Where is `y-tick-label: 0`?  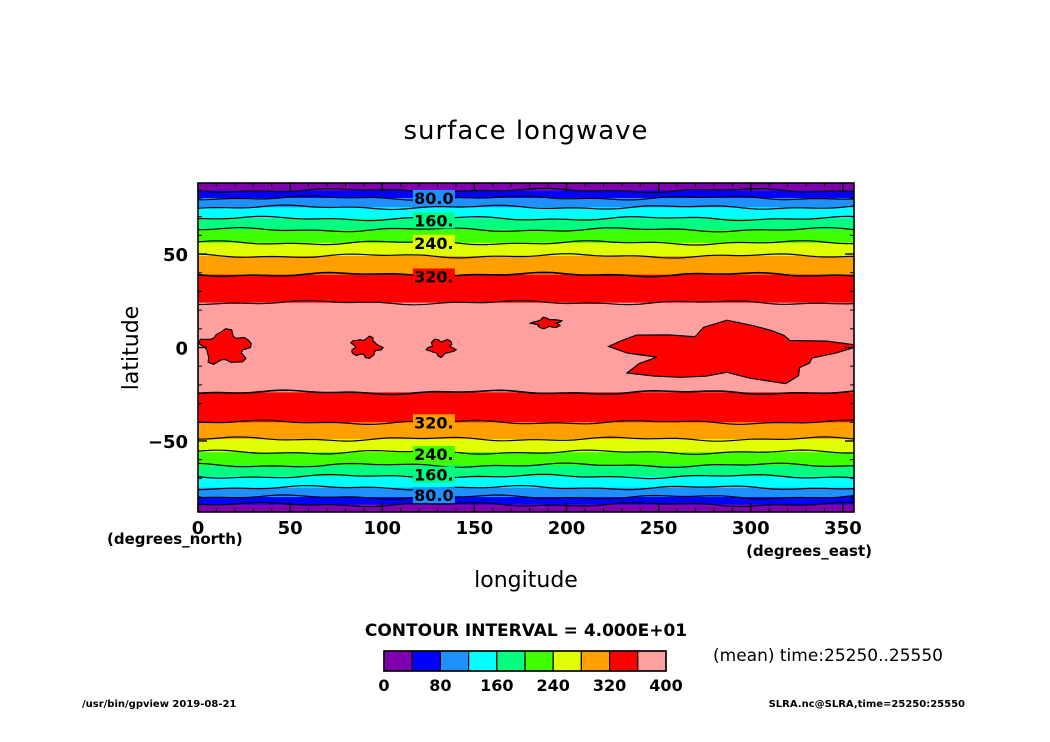
y-tick-label: 0 is located at coordinates (181, 349).